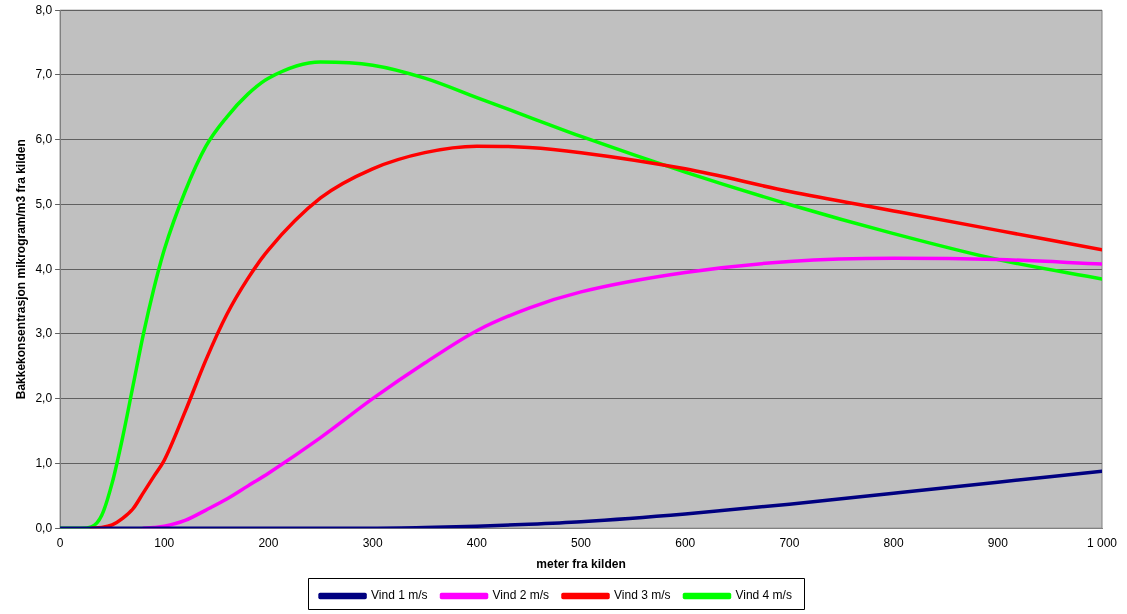 This screenshot has width=1127, height=614. Describe the element at coordinates (44, 398) in the screenshot. I see `y-tick-label: 2,0` at that location.